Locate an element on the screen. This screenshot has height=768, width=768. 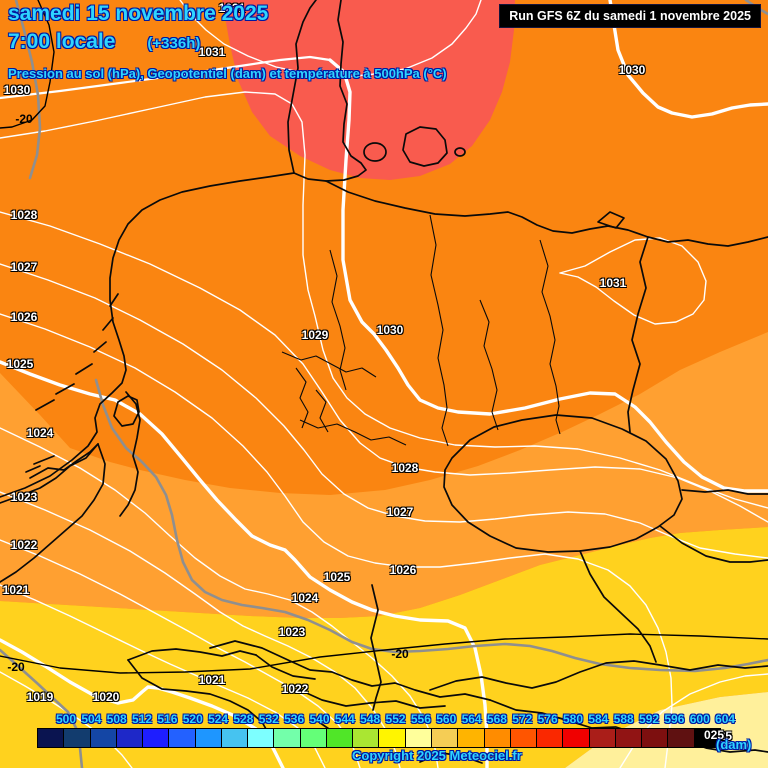
forecast-offset: (+336h) is located at coordinates (174, 43).